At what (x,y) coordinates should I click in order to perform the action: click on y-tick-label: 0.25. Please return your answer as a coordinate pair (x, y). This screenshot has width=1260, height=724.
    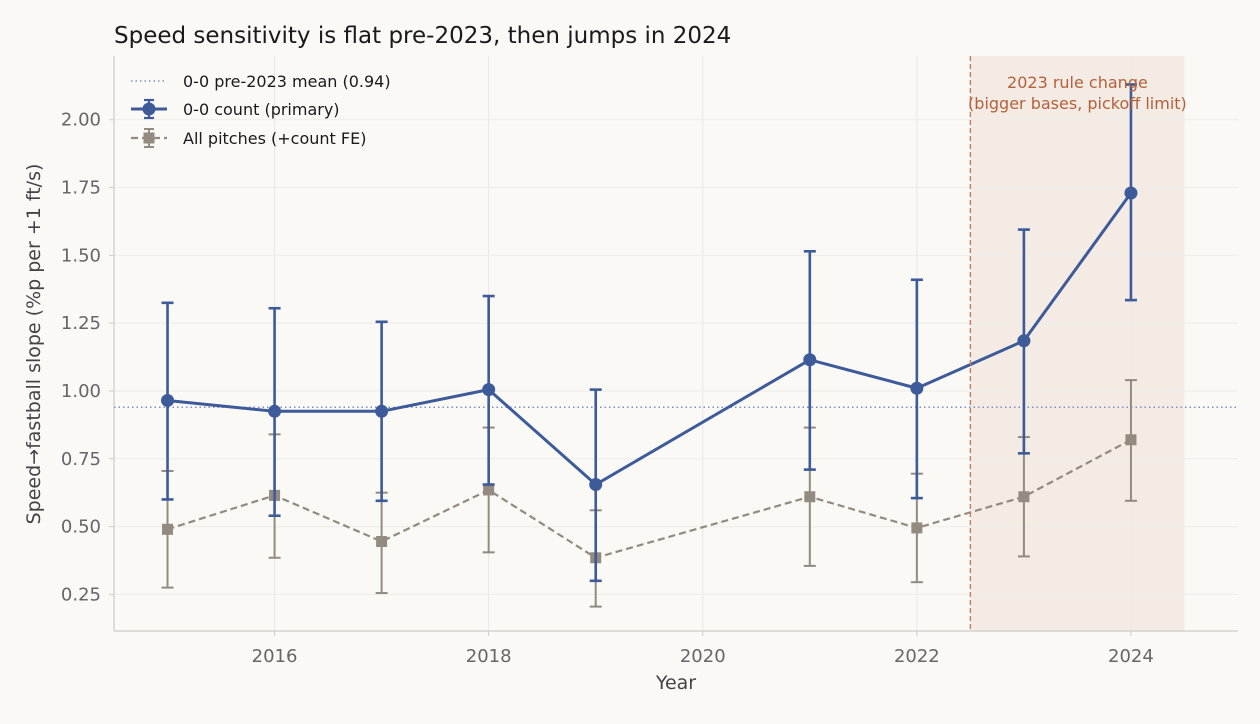
    Looking at the image, I should click on (81, 594).